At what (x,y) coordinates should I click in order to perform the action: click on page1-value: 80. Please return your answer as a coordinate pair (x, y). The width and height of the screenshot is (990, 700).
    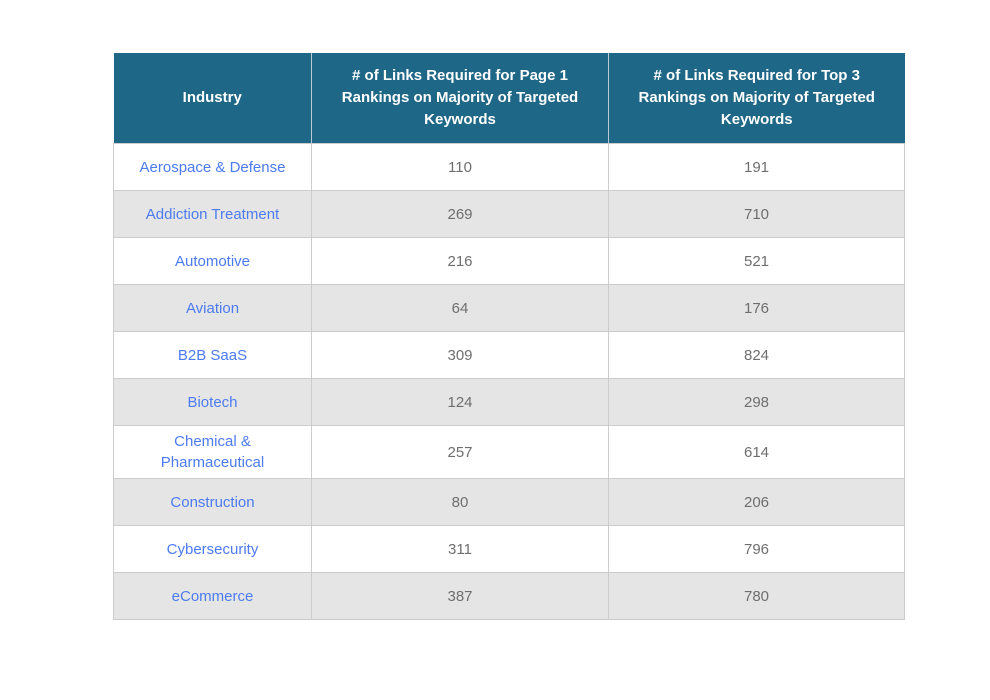
    Looking at the image, I should click on (460, 502).